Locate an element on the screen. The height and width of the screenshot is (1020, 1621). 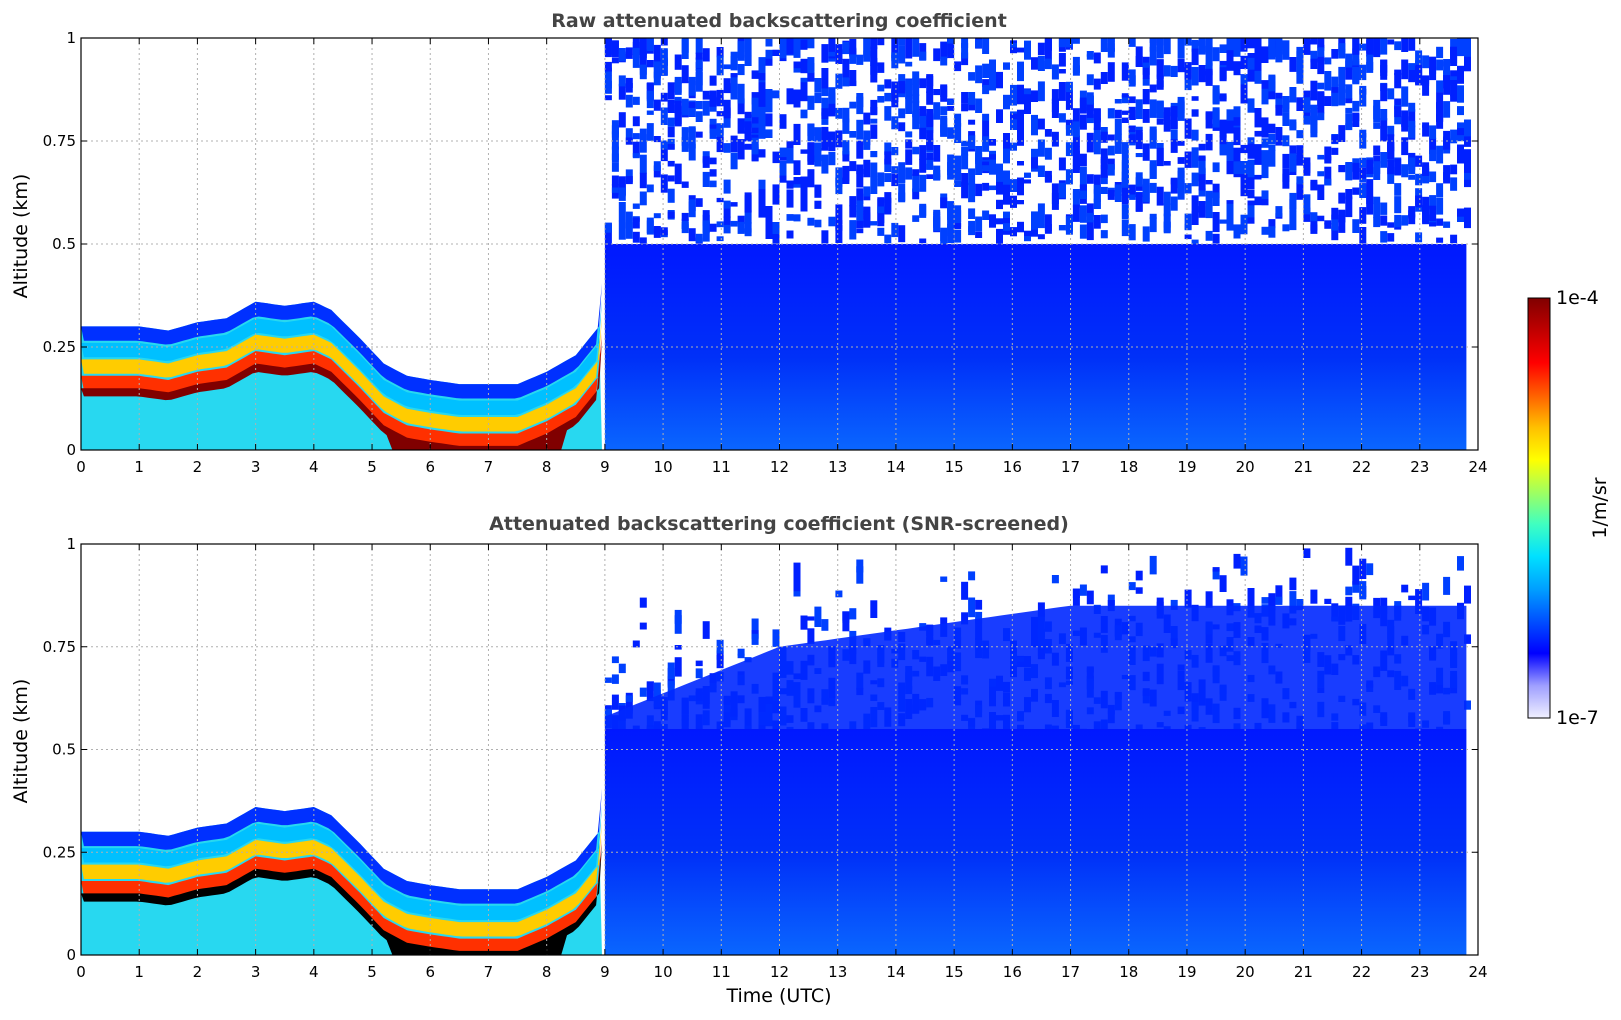
colorbar-min-label: 1e-7 is located at coordinates (1577, 718).